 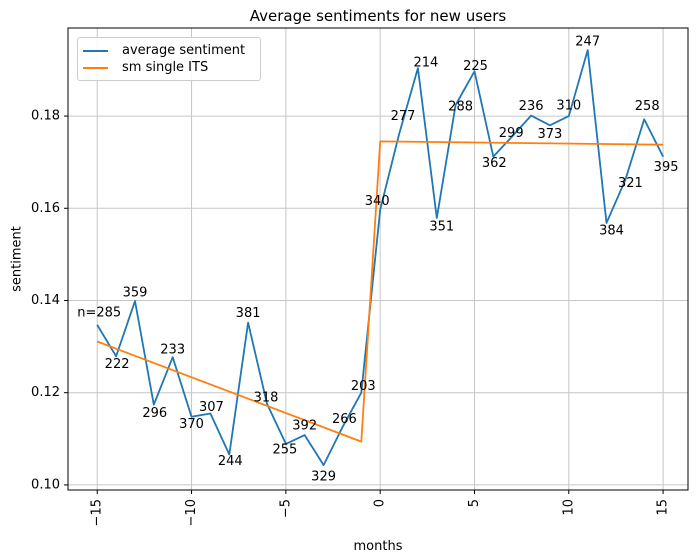 I want to click on point-annotation: 310, so click(x=568, y=106).